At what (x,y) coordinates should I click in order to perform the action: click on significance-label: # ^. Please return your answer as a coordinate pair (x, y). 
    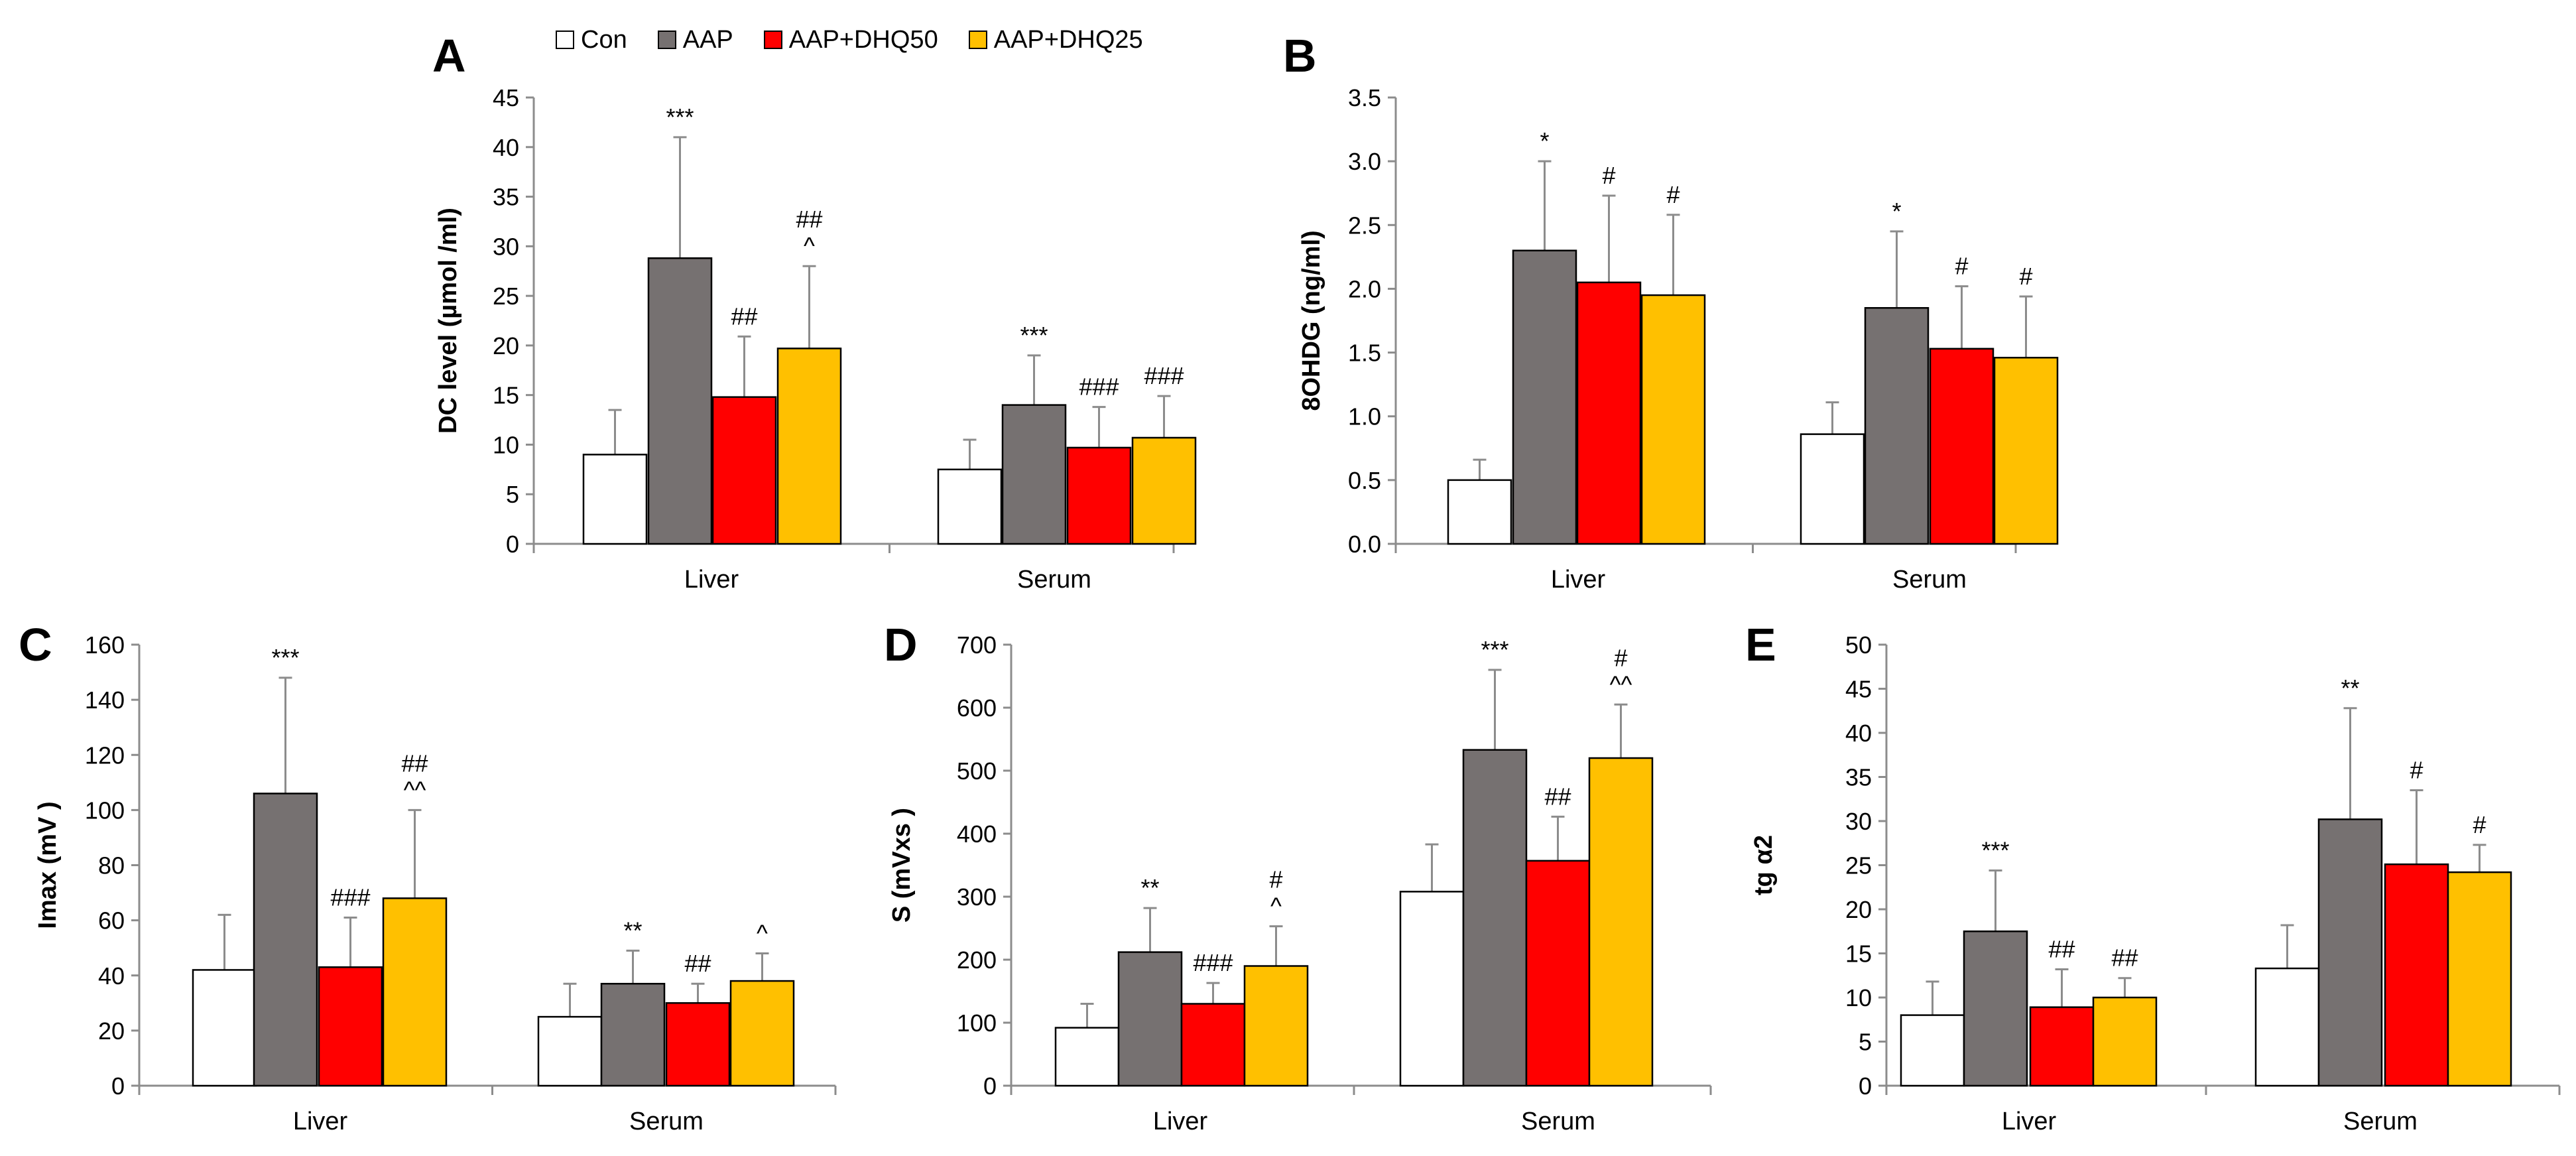
    Looking at the image, I should click on (1275, 893).